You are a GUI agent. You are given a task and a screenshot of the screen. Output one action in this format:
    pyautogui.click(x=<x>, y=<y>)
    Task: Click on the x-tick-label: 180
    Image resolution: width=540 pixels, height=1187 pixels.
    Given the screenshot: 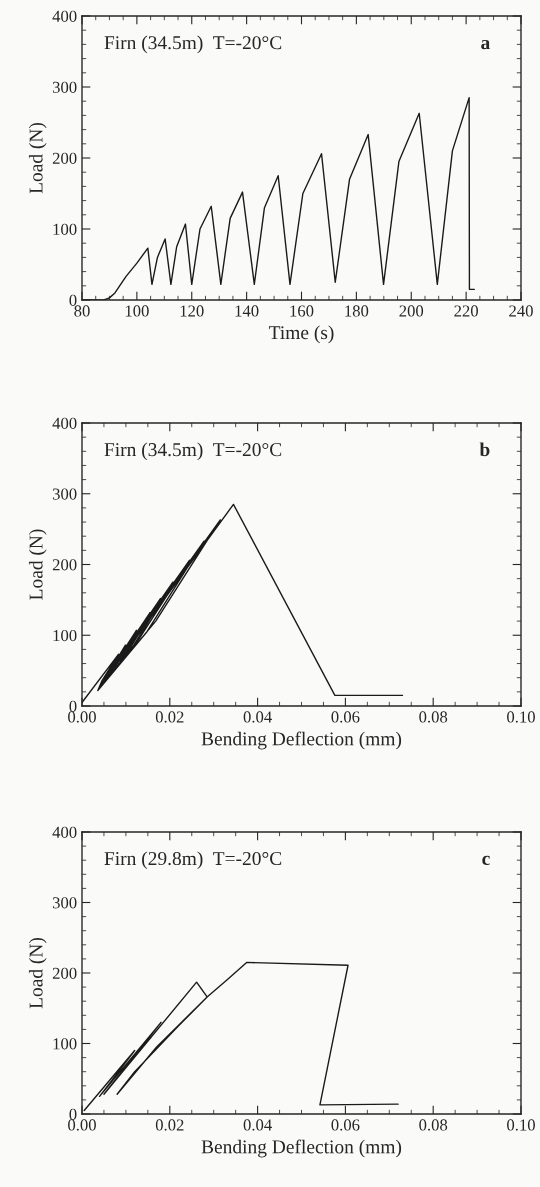 What is the action you would take?
    pyautogui.click(x=357, y=311)
    